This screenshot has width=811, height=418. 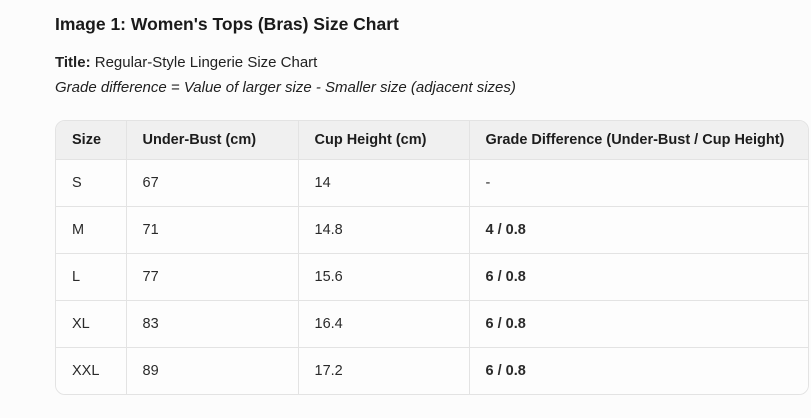 What do you see at coordinates (212, 230) in the screenshot?
I see `cell-under-bust: 71` at bounding box center [212, 230].